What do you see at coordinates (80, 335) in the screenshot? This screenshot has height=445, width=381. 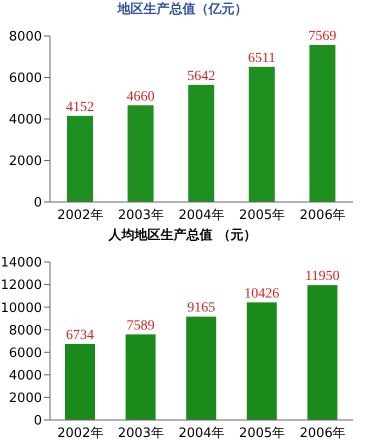 I see `data-label: 6734` at bounding box center [80, 335].